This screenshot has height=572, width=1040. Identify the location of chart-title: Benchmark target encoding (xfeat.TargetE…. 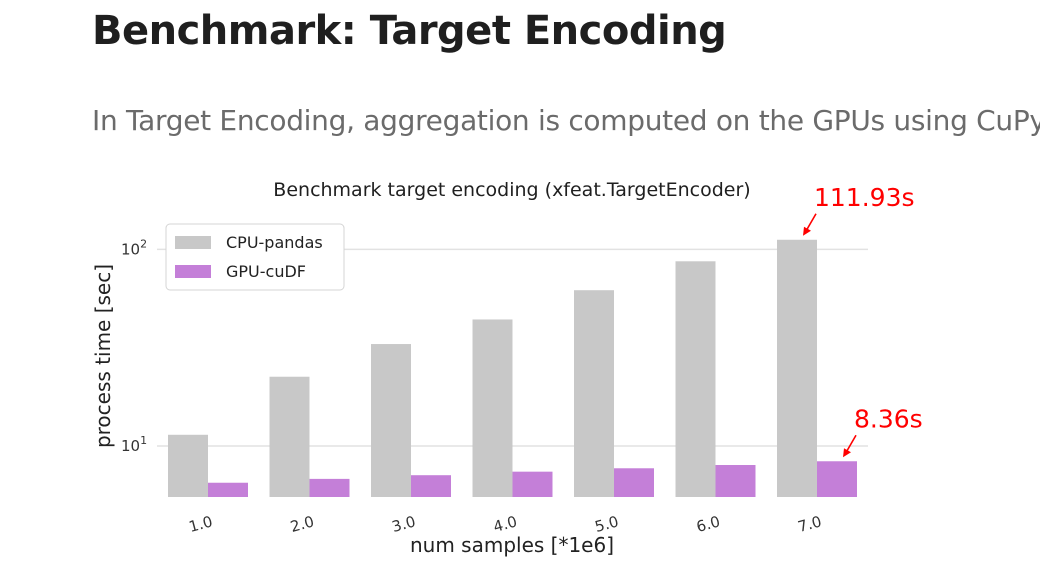
(511, 190).